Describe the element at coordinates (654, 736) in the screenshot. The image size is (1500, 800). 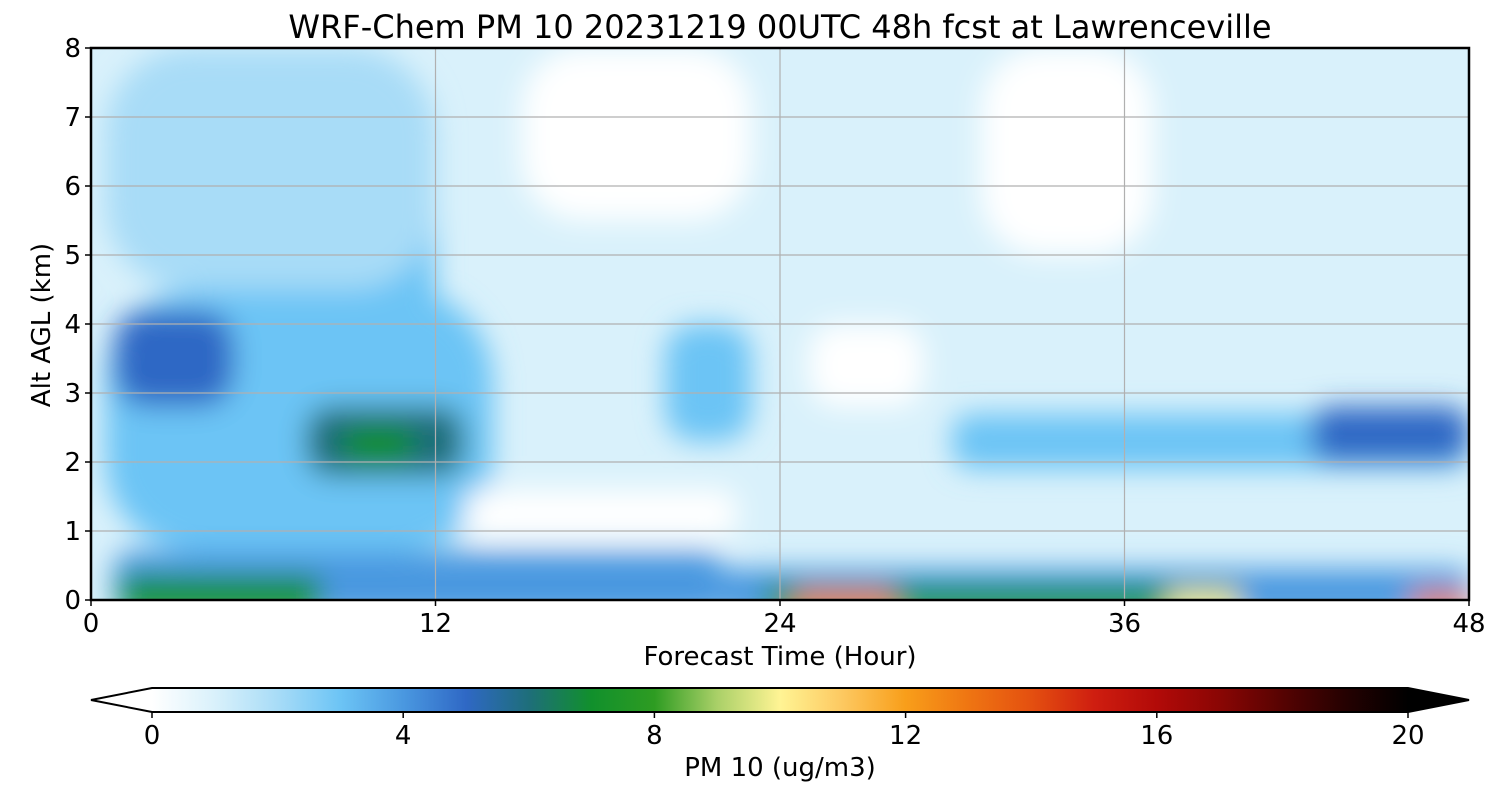
I see `colorbar-tick-label: 8` at that location.